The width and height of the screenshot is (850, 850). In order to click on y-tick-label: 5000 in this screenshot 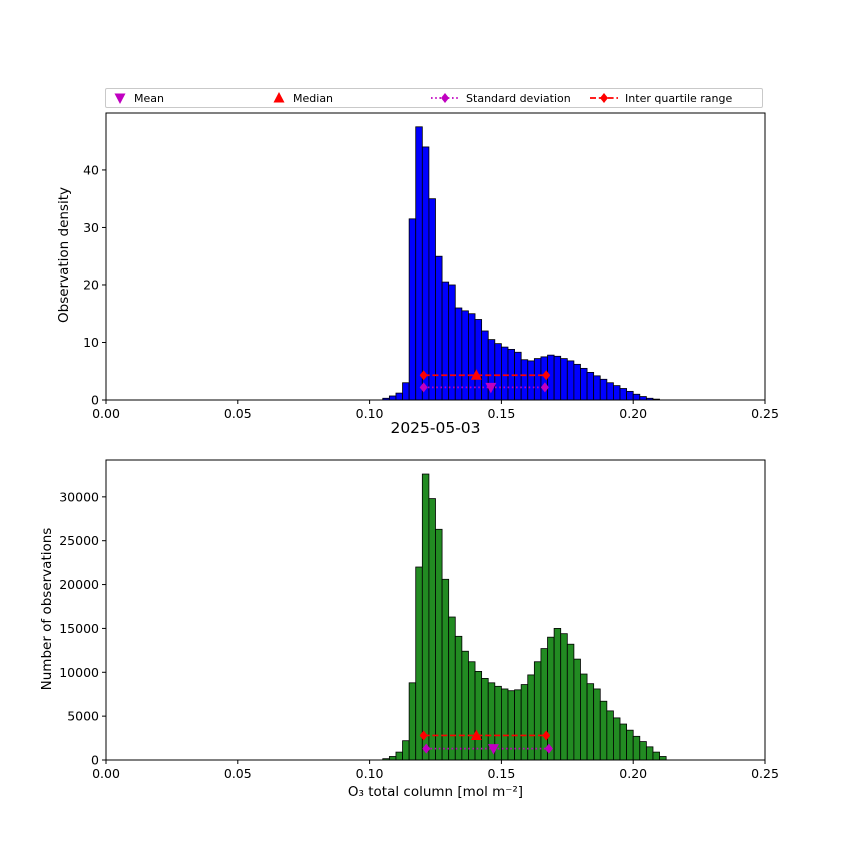, I will do `click(83, 716)`.